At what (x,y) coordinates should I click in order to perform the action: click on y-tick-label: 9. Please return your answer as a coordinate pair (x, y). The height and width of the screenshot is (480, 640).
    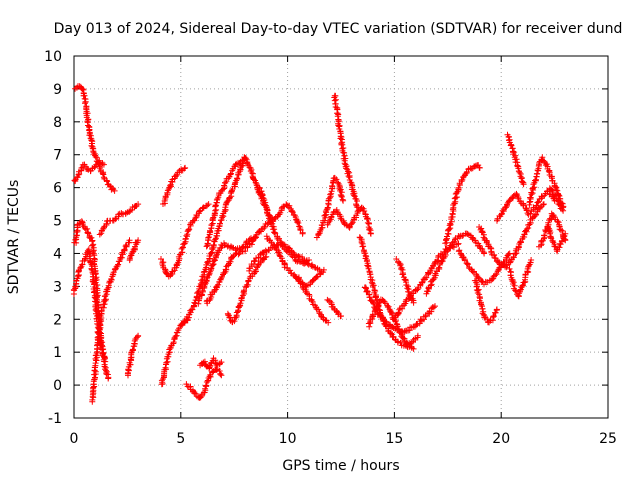
    Looking at the image, I should click on (57, 90).